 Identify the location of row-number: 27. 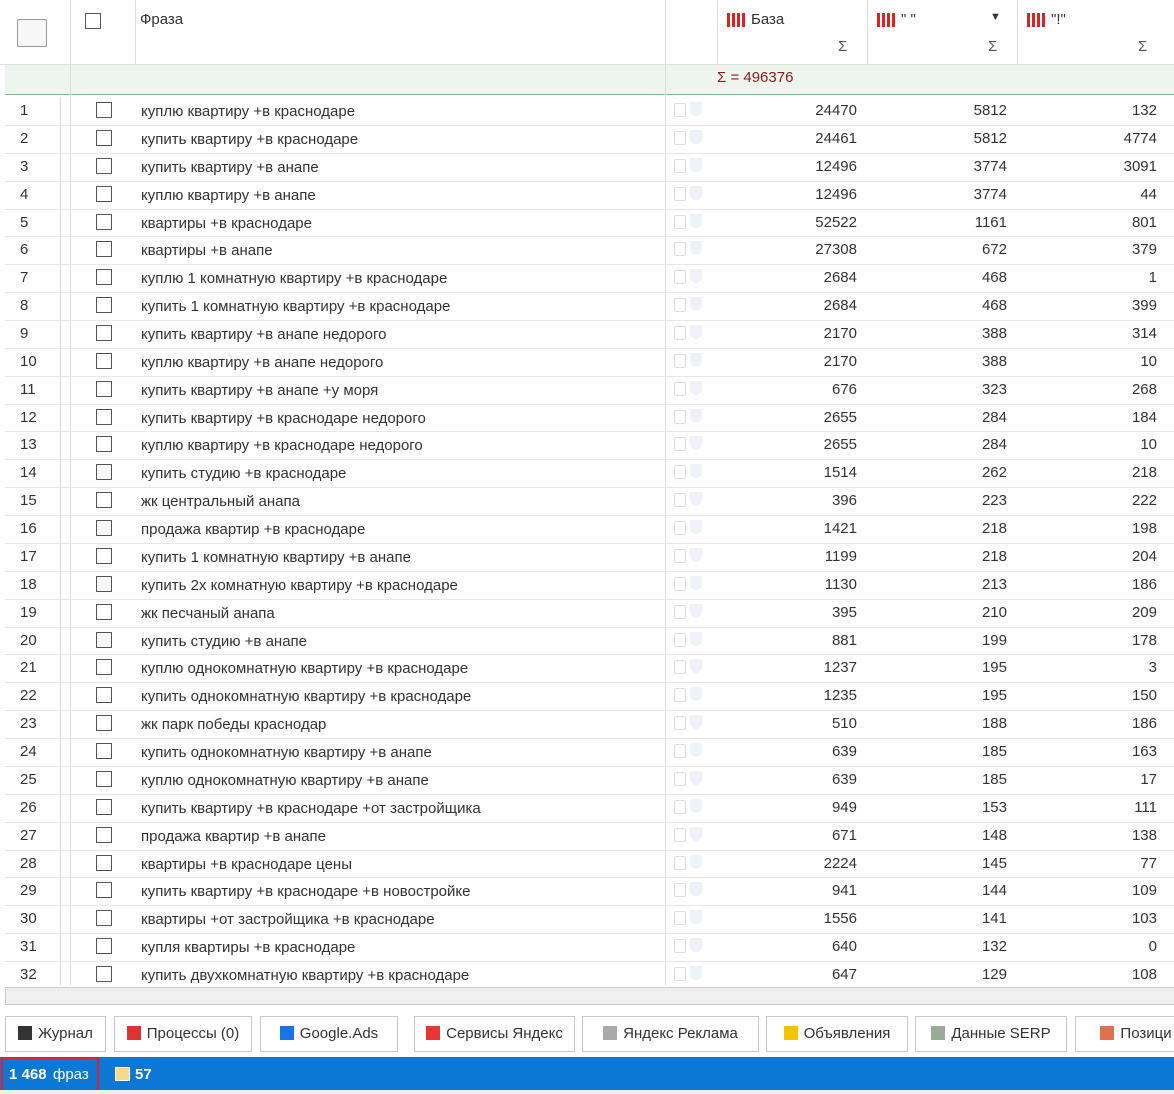
(28, 835).